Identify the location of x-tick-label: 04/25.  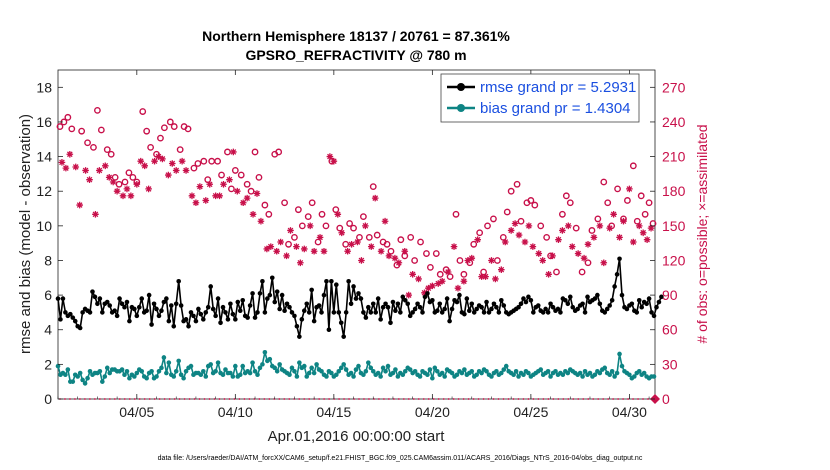
(530, 412).